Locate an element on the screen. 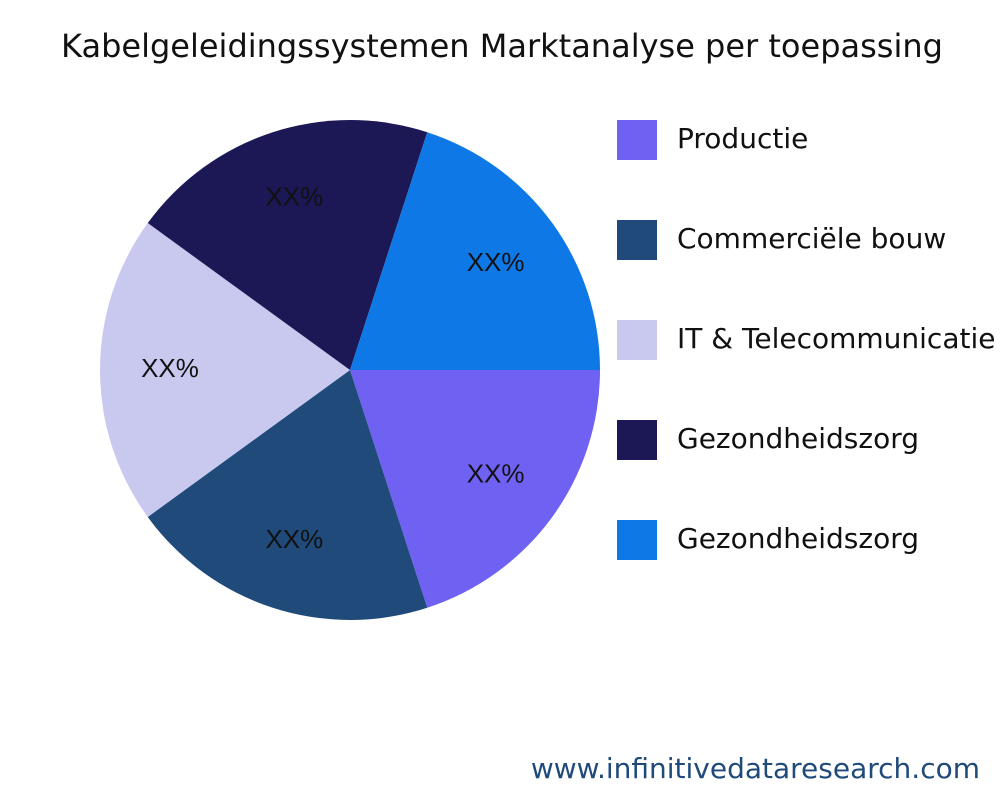 The image size is (1000, 800). legend-label: Commerciële bouw is located at coordinates (811, 238).